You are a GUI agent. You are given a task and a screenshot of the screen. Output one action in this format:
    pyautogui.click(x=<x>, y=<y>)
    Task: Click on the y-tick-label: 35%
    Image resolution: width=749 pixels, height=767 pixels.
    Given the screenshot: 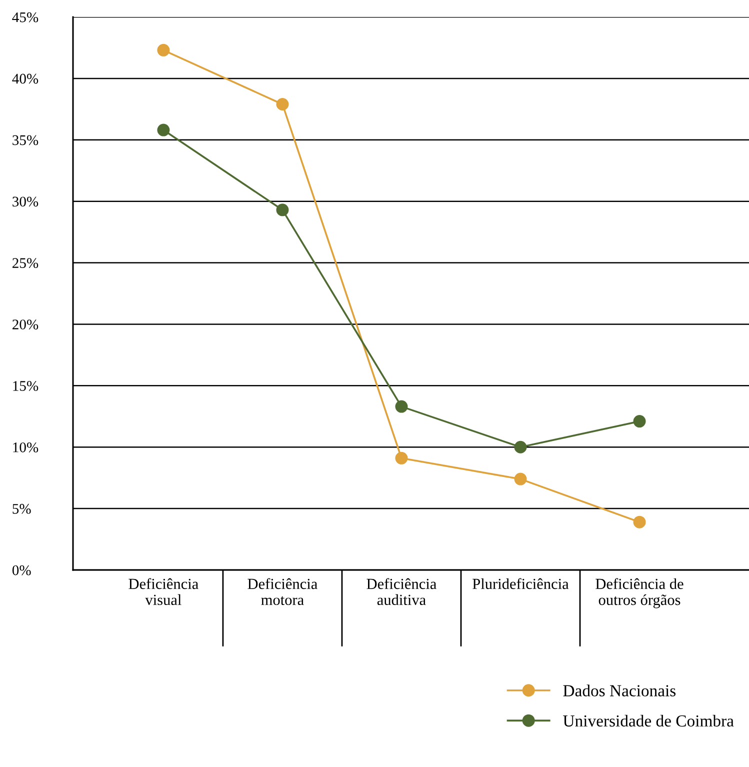 What is the action you would take?
    pyautogui.click(x=25, y=140)
    